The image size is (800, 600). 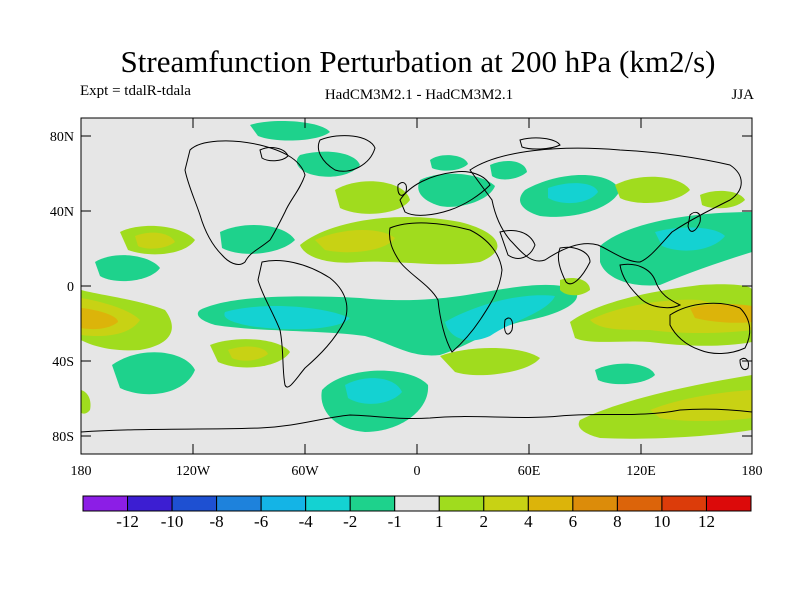 I want to click on colorbar: -12 -10 -8 -6 -4 -2 -1 1 2 4 6 8 10 12, so click(x=417, y=513).